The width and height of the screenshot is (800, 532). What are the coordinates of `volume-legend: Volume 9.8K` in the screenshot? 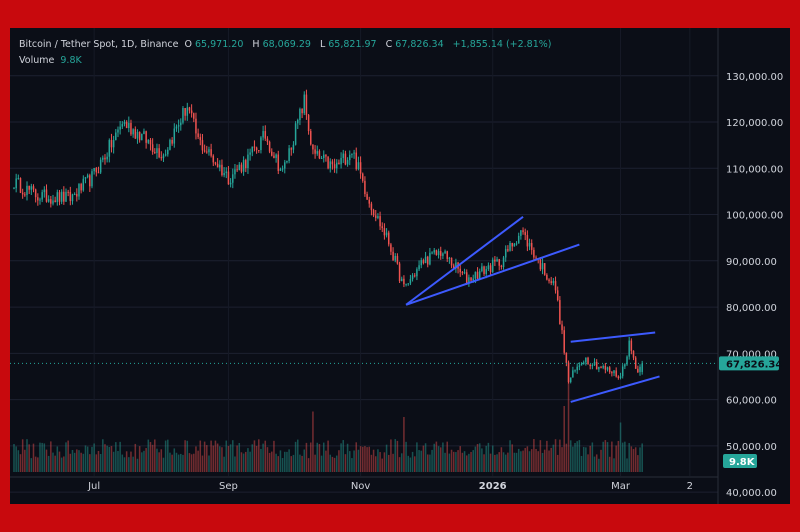 It's located at (52, 60).